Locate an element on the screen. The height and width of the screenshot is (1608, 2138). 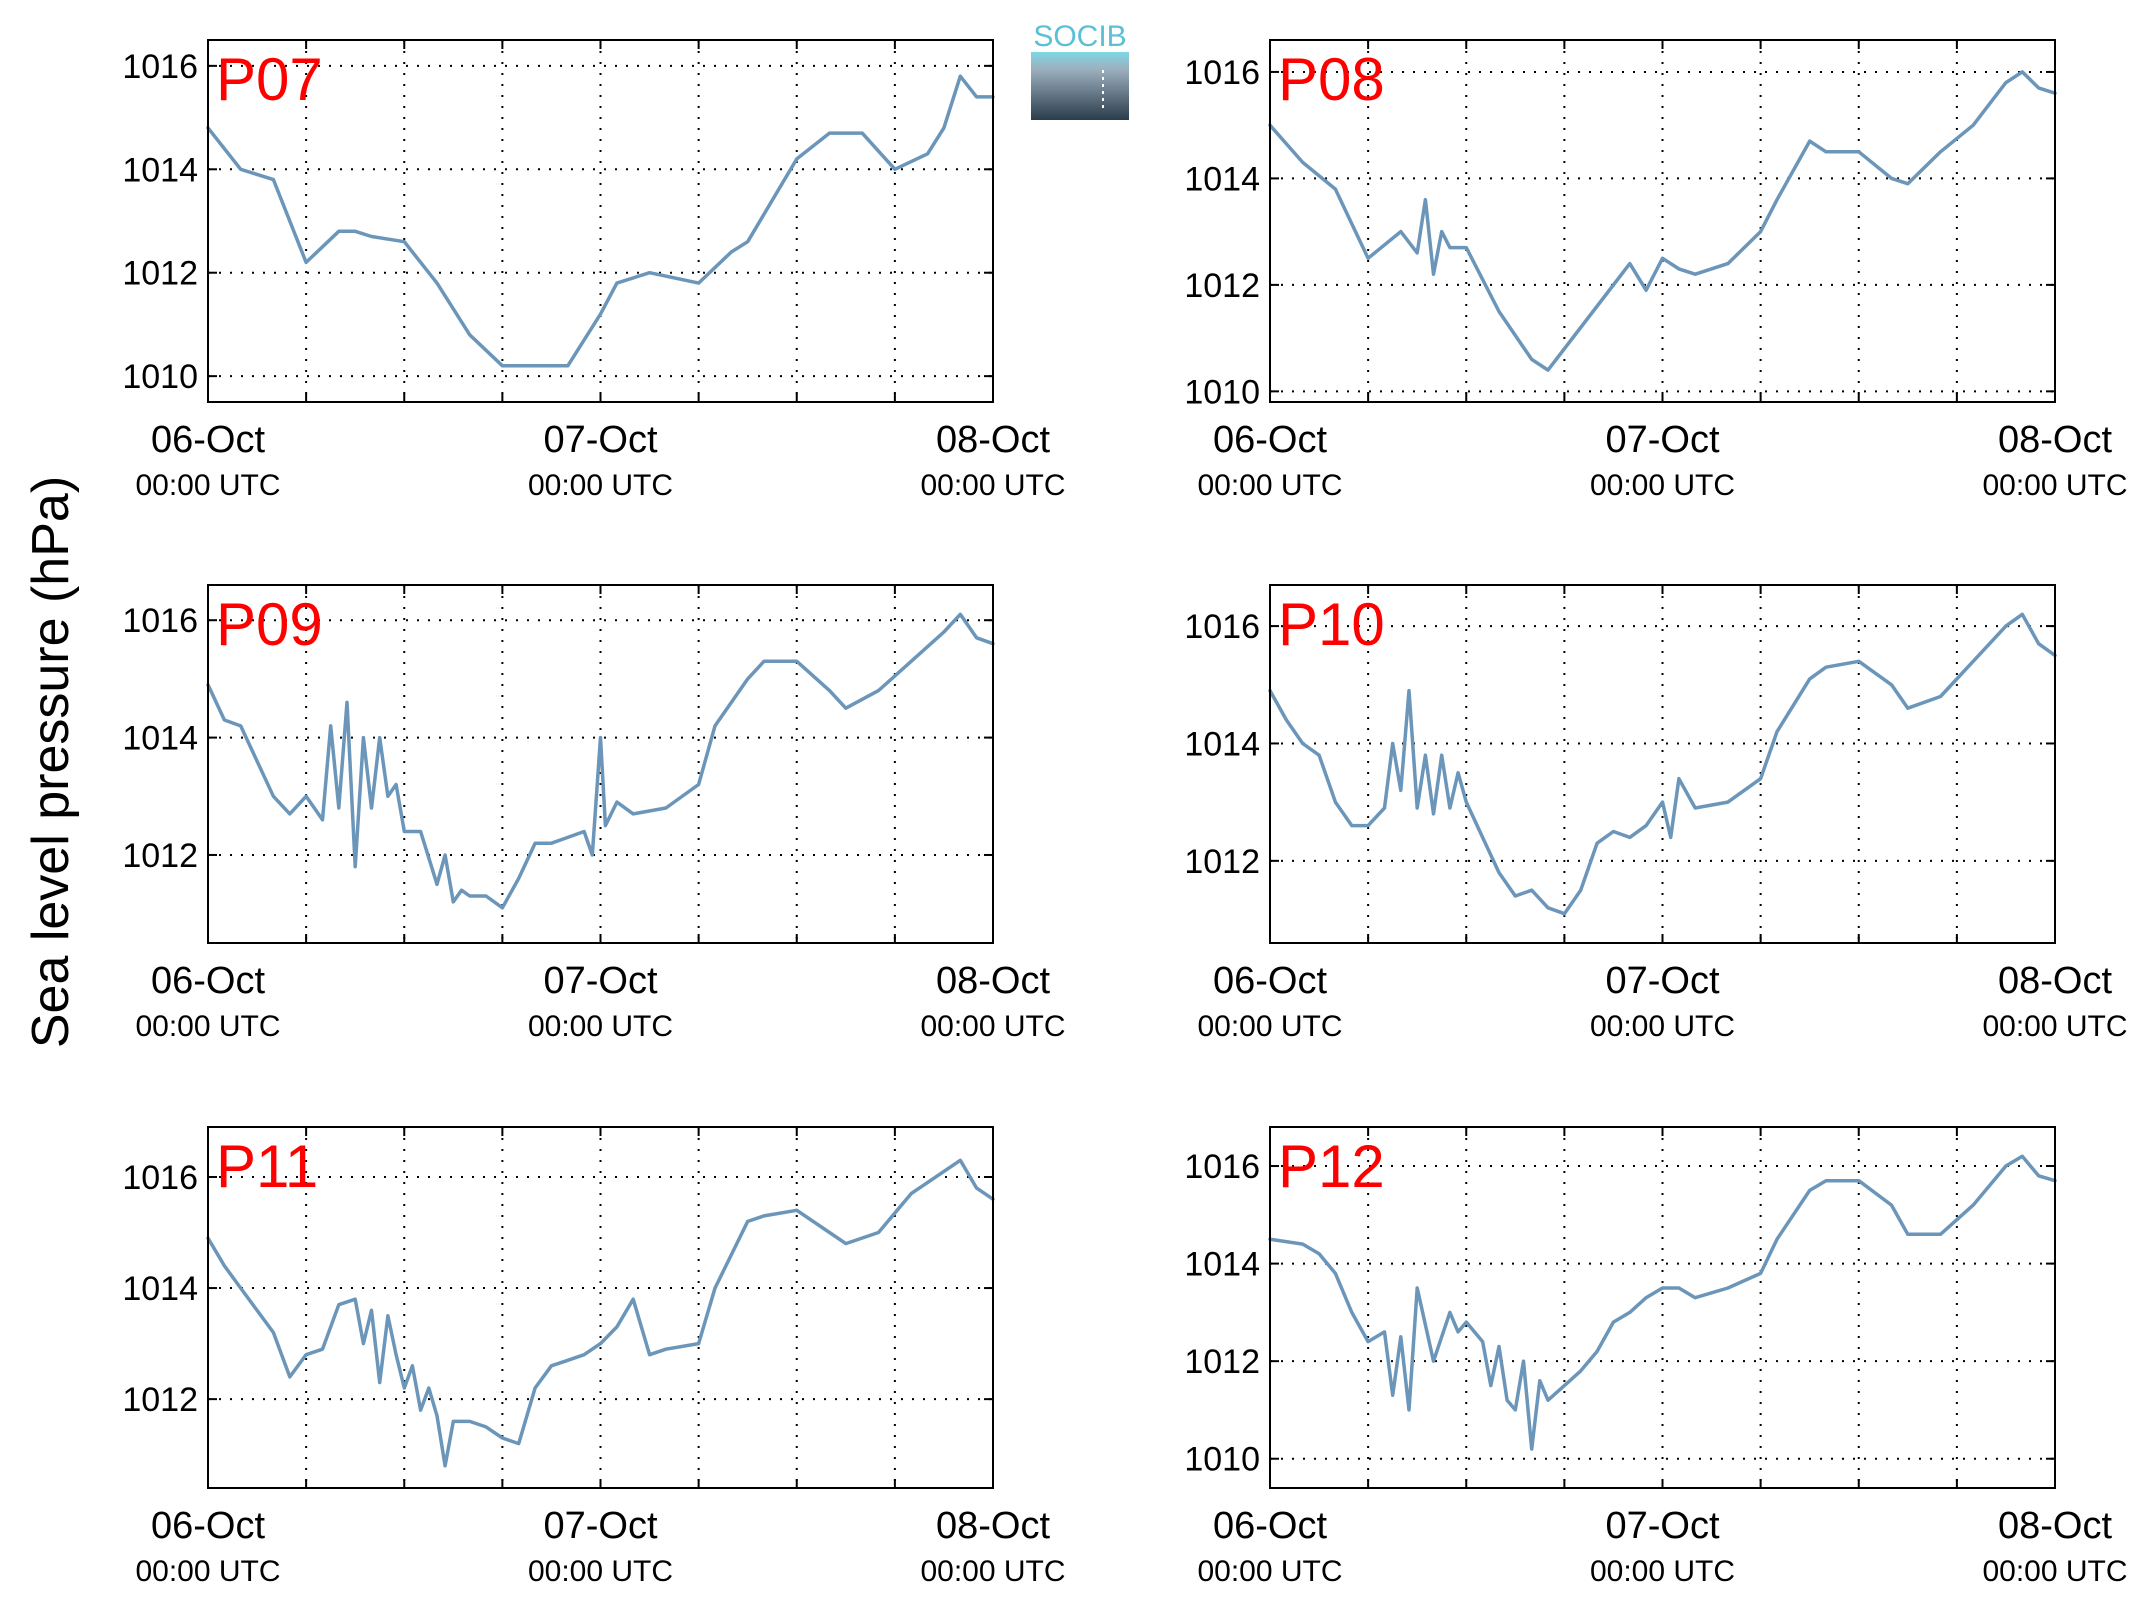
socib-logo: SOCIB is located at coordinates (1080, 70).